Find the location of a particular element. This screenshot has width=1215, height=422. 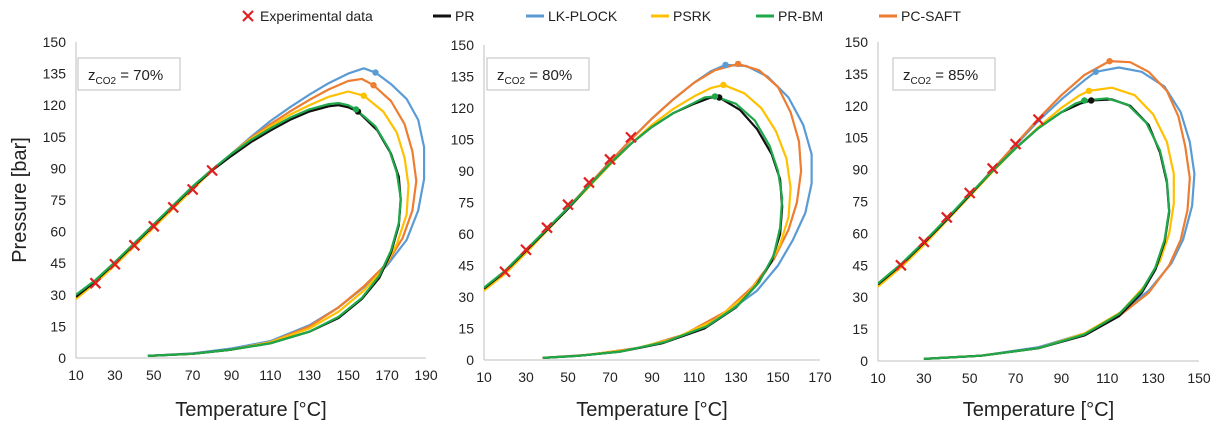

legend-item-lk-plock: LK-PLOCK is located at coordinates (572, 16).